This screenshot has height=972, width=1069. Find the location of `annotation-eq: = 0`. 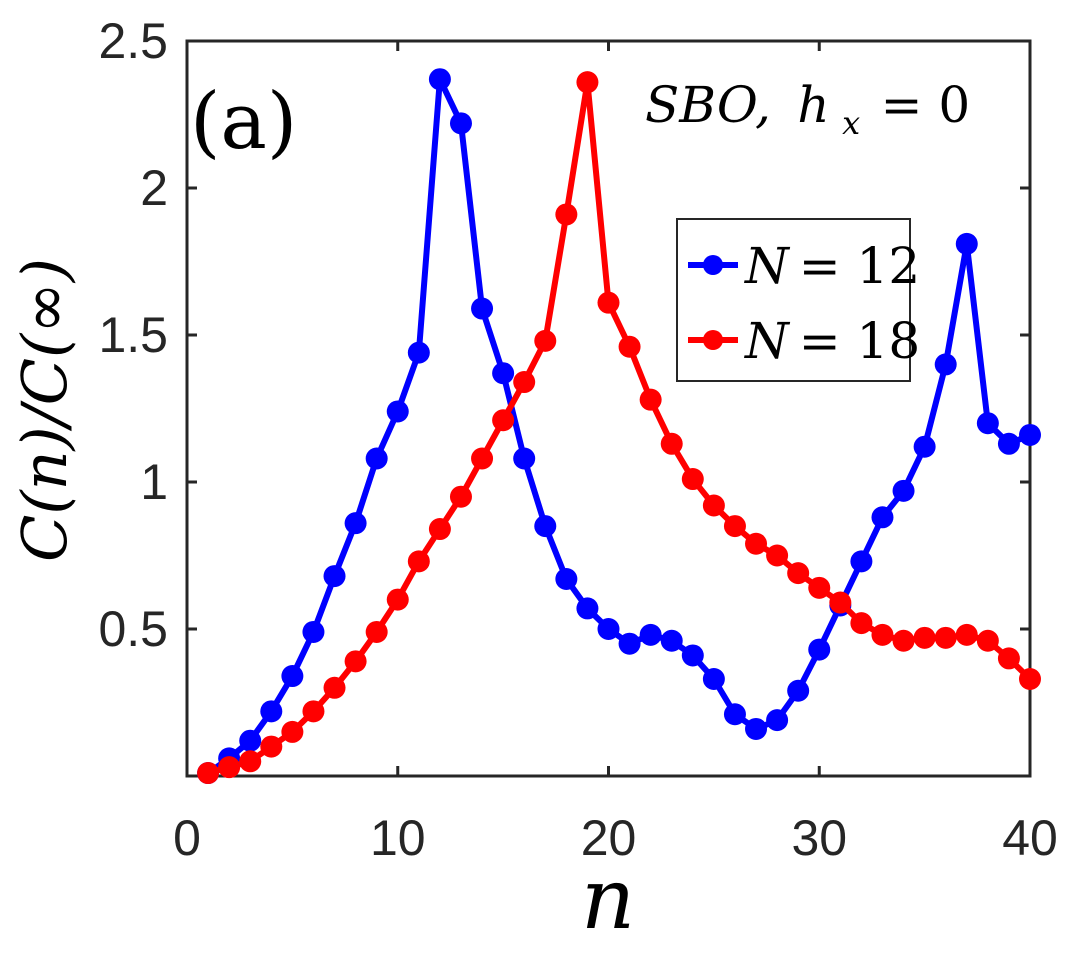

annotation-eq: = 0 is located at coordinates (926, 105).